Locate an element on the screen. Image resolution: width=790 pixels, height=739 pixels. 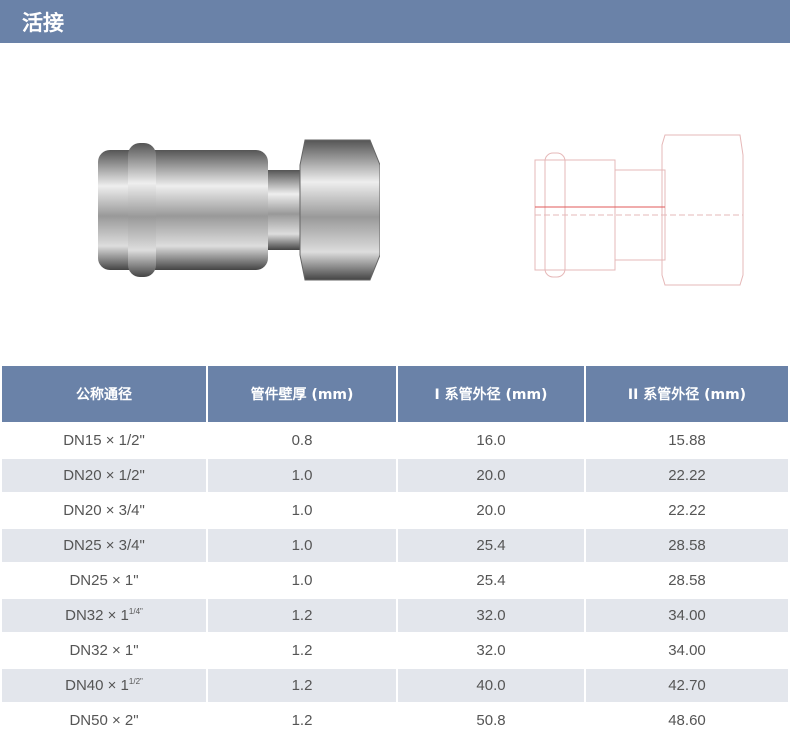
cell-nominal-diameter: DN15 × 1/2" is located at coordinates (104, 441).